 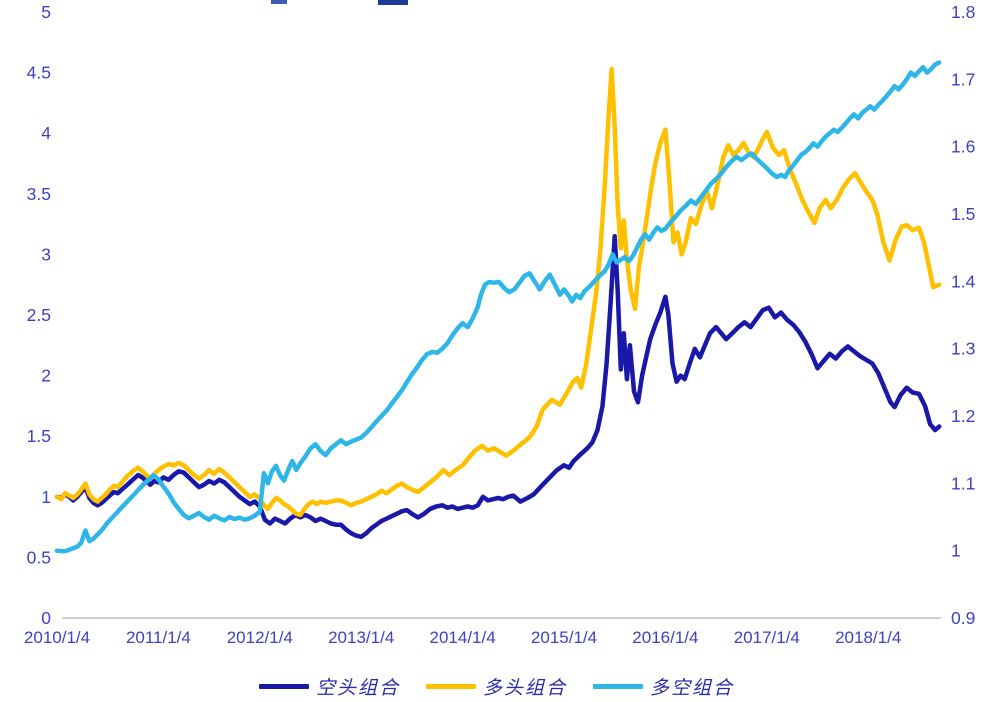 What do you see at coordinates (524, 688) in the screenshot?
I see `legend-label: 多头组合` at bounding box center [524, 688].